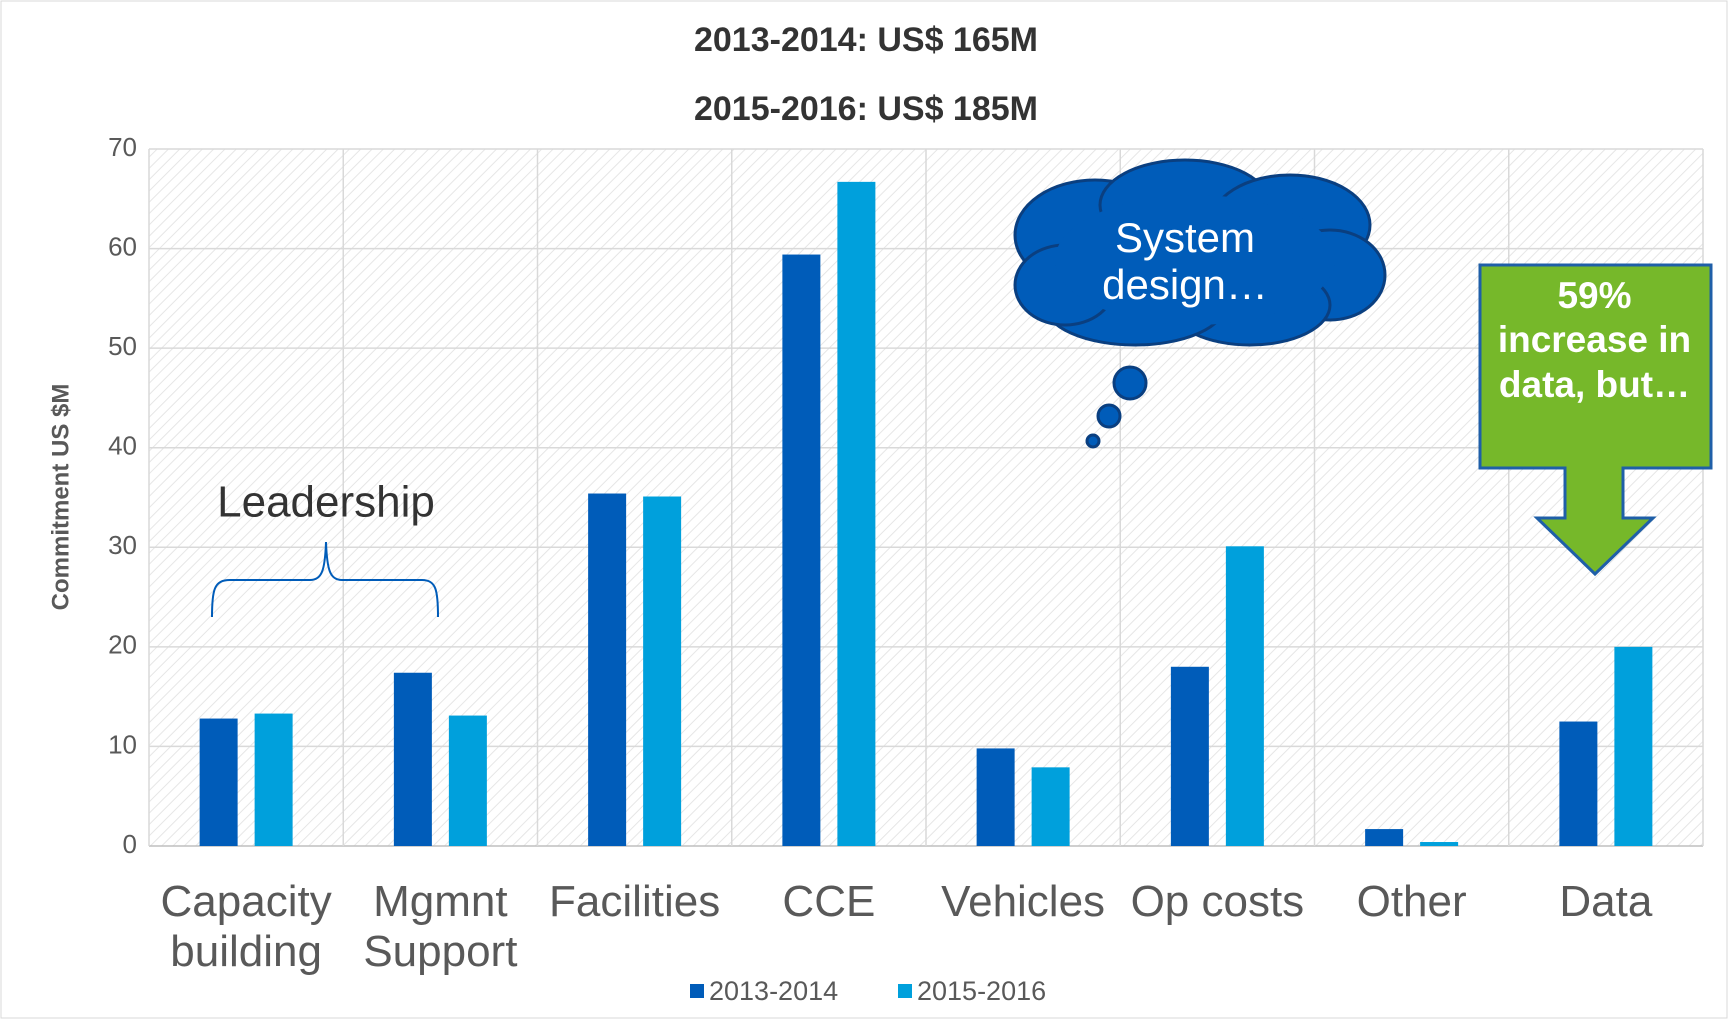 The width and height of the screenshot is (1728, 1019). What do you see at coordinates (981, 991) in the screenshot?
I see `legend-label: 2015-2016` at bounding box center [981, 991].